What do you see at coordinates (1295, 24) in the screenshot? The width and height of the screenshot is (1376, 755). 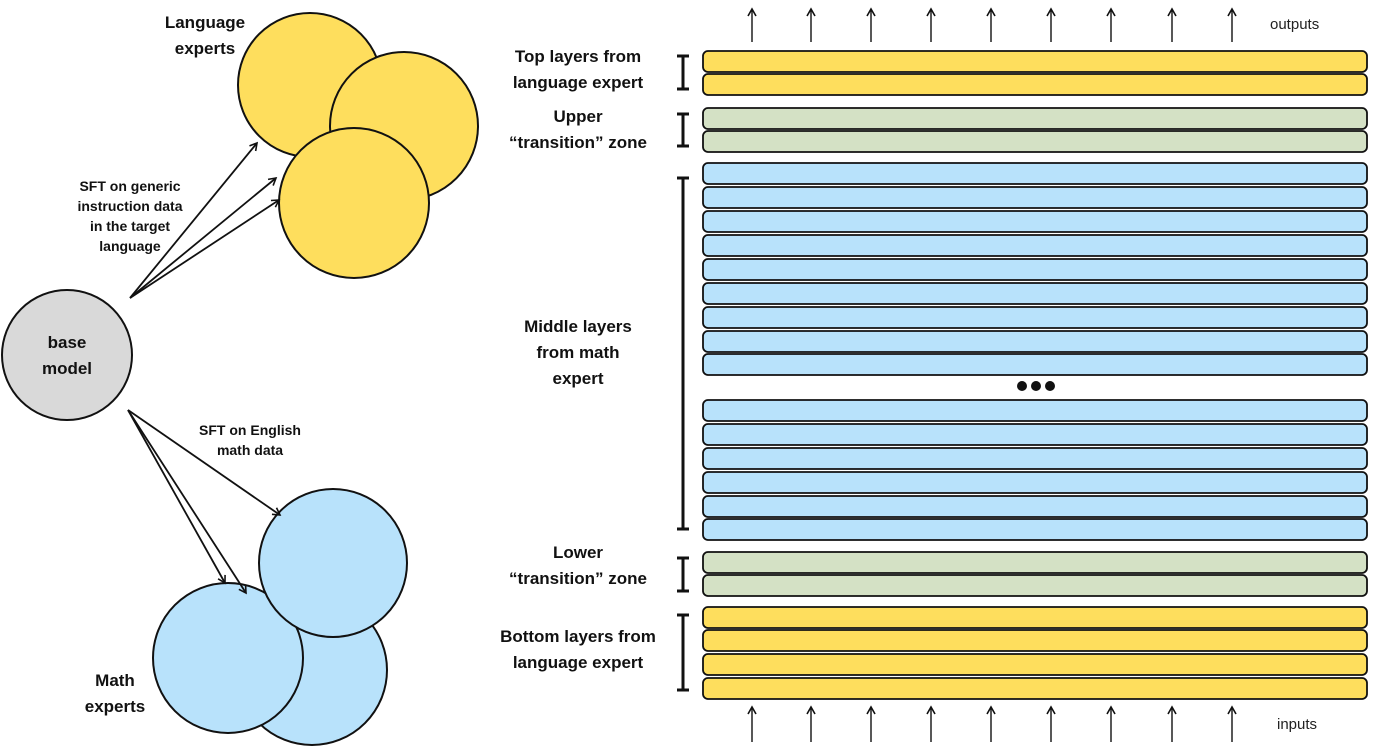 I see `outputs-label: outputs` at bounding box center [1295, 24].